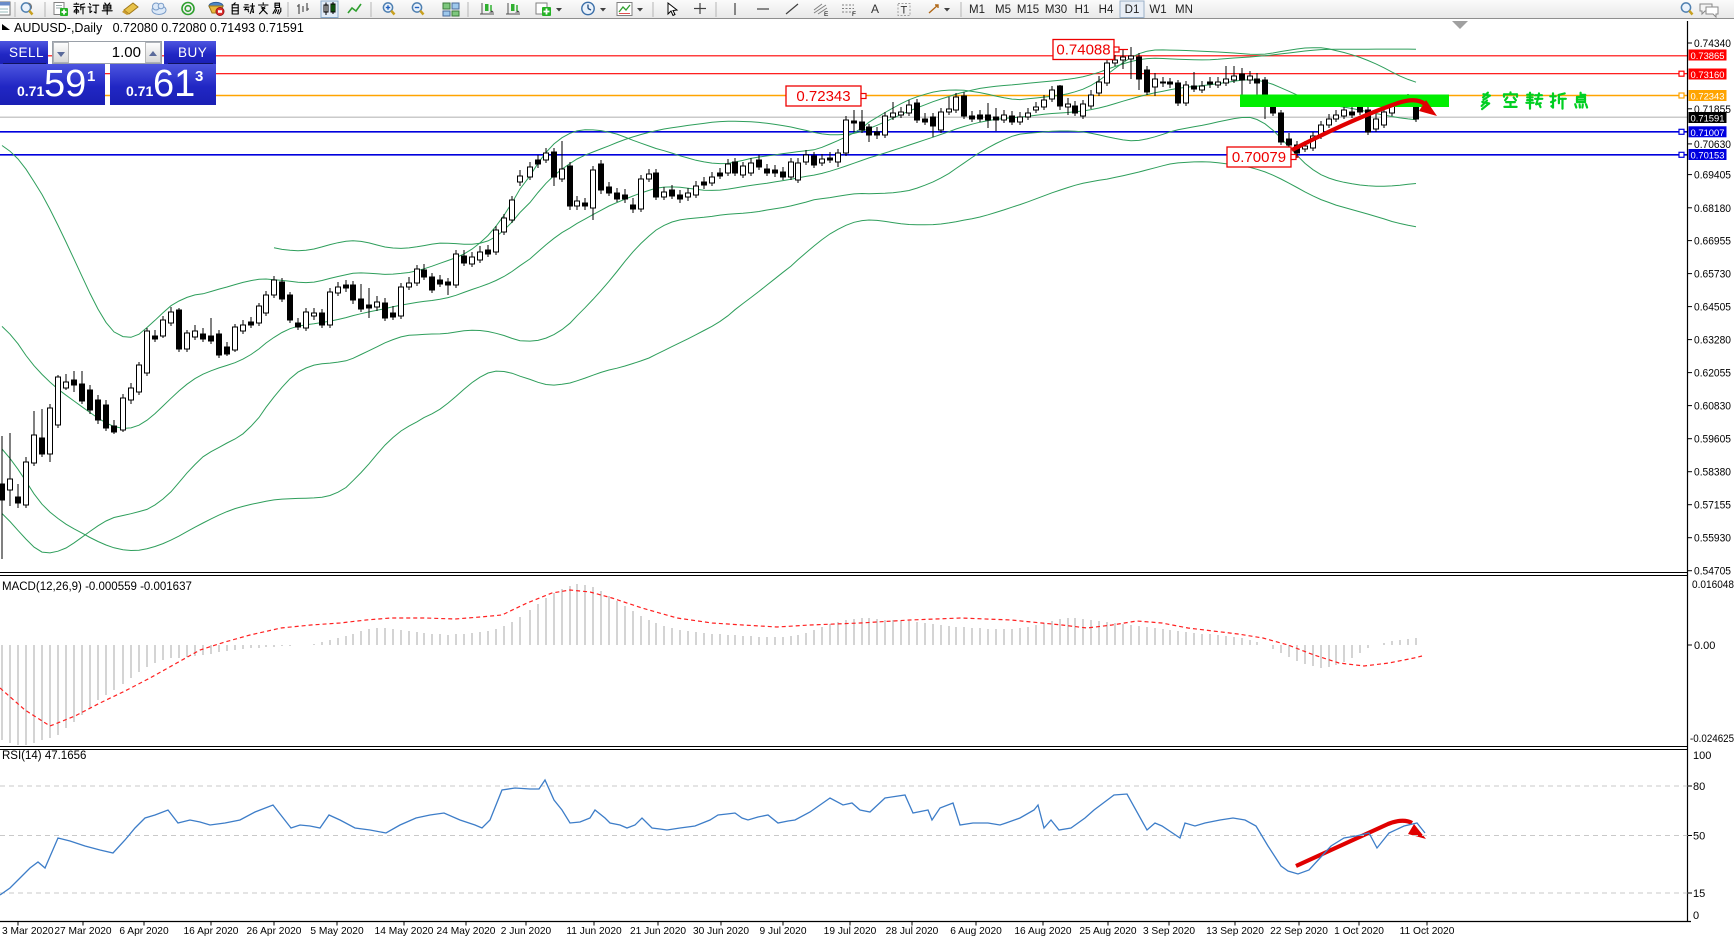  I want to click on svg-text: 0.63280, so click(1712, 341).